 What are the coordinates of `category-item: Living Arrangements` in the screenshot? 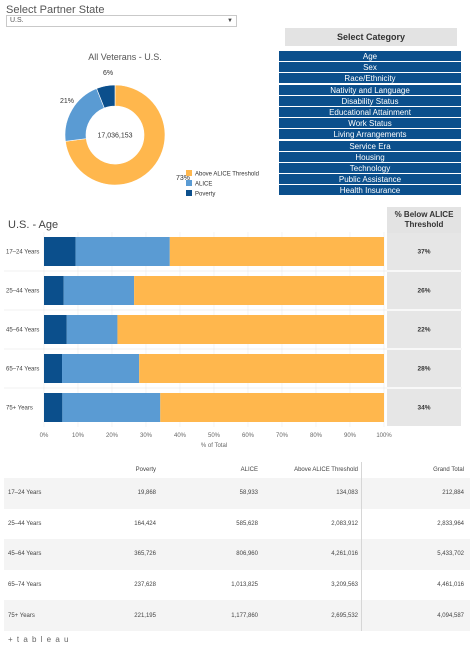 It's located at (370, 134).